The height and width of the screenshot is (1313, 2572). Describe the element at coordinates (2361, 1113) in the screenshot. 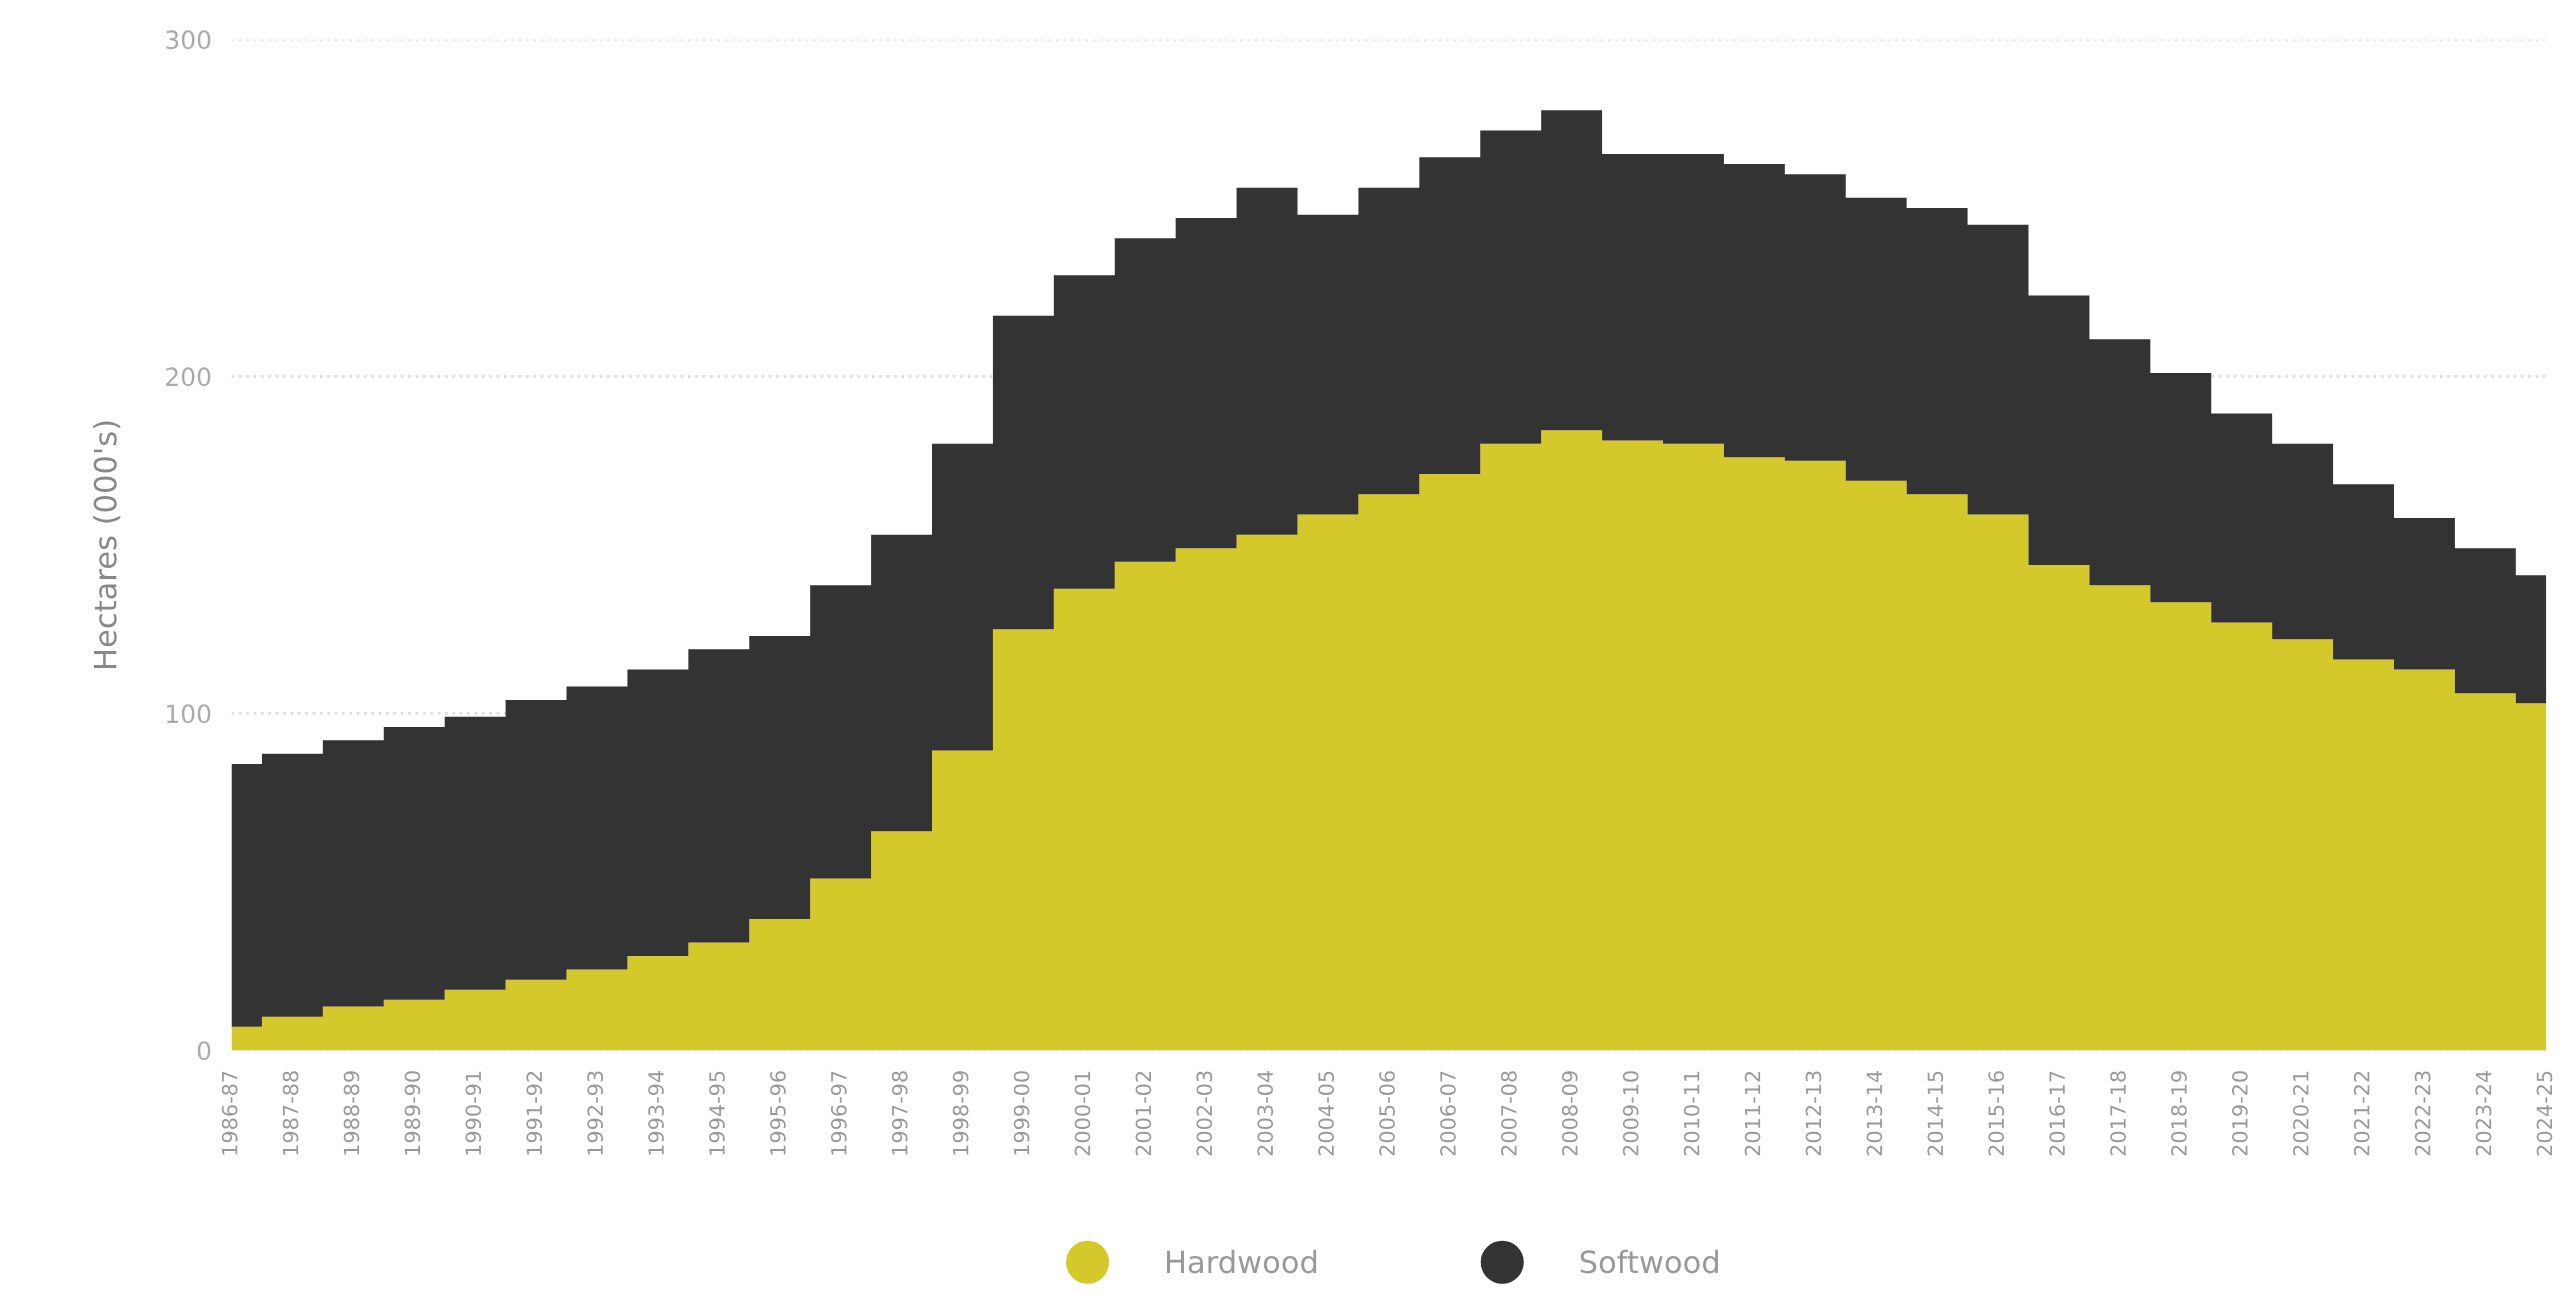

I see `x-tick-label: 2021-22` at that location.